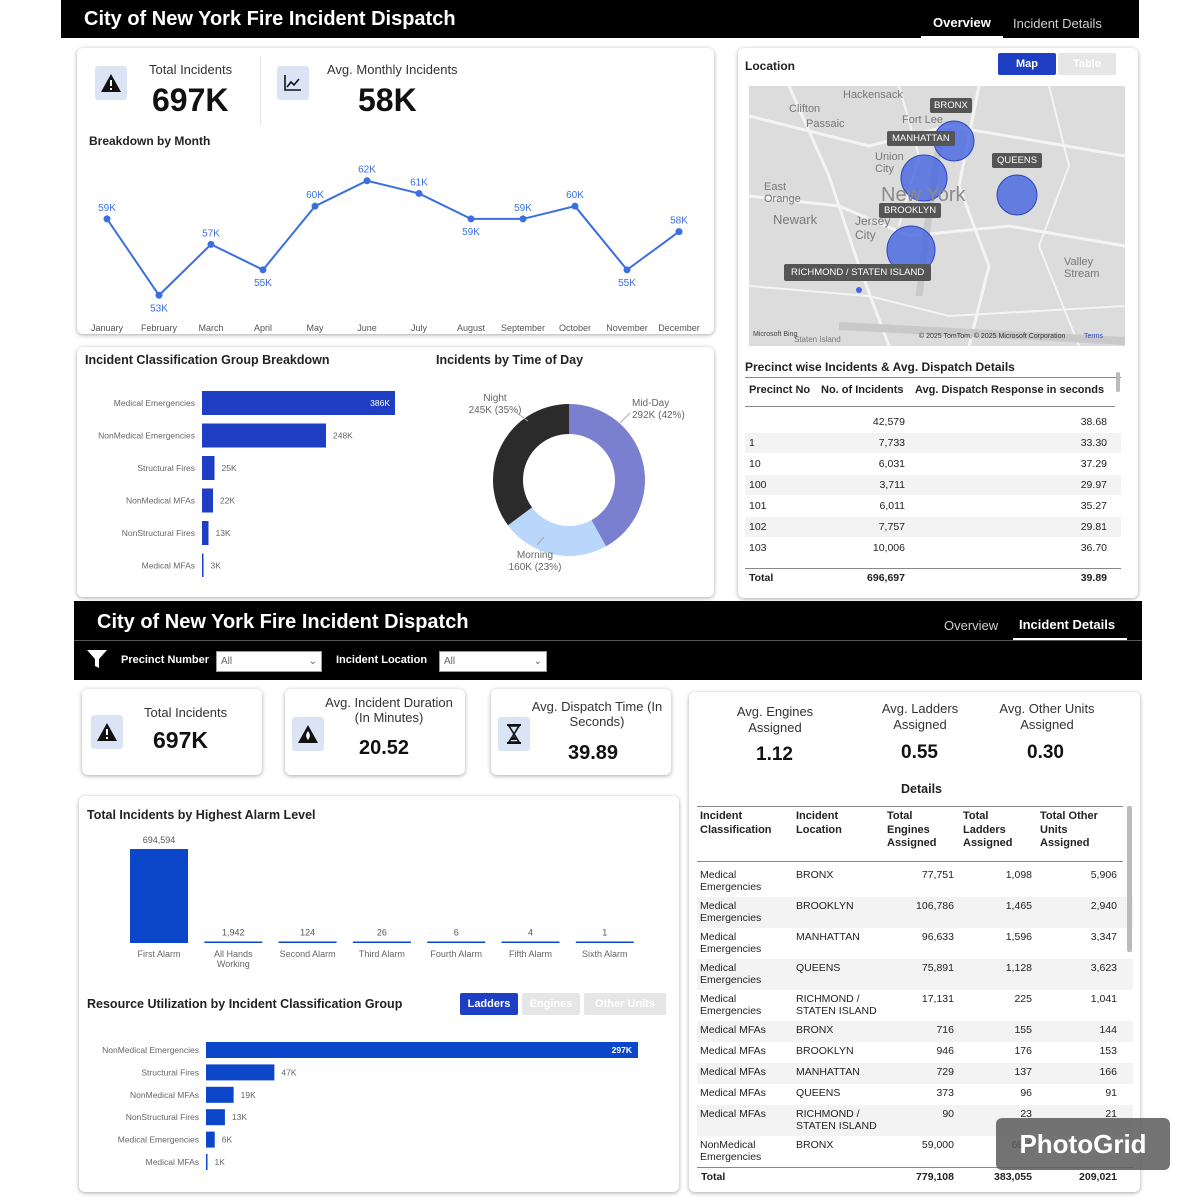 The height and width of the screenshot is (1200, 1200). I want to click on details-row: Medical MFAs MANHATTAN 729 137 166, so click(915, 1073).